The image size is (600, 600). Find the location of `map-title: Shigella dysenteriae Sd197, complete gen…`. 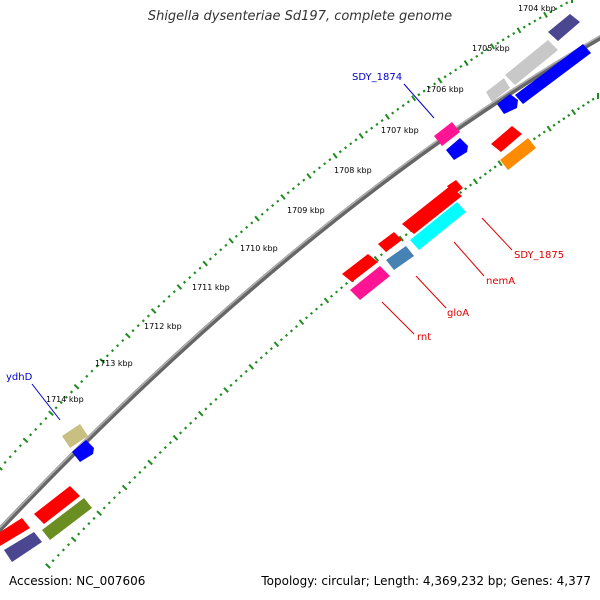

map-title: Shigella dysenteriae Sd197, complete gen… is located at coordinates (300, 16).